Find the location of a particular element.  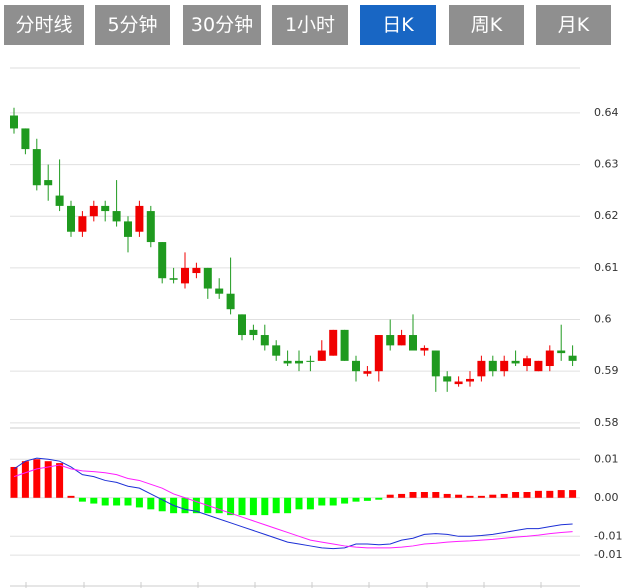

period-tab: 周K is located at coordinates (486, 25).